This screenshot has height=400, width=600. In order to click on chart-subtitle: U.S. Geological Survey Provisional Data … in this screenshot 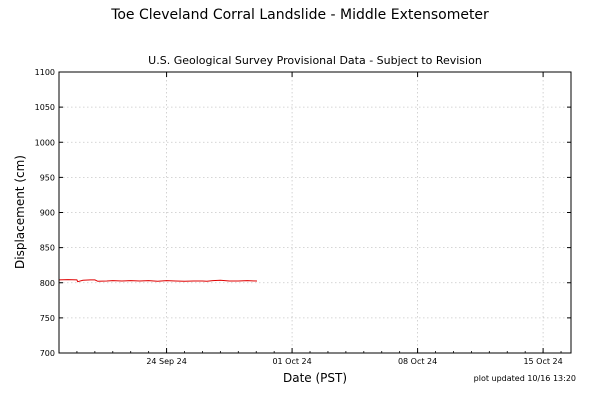, I will do `click(315, 60)`.